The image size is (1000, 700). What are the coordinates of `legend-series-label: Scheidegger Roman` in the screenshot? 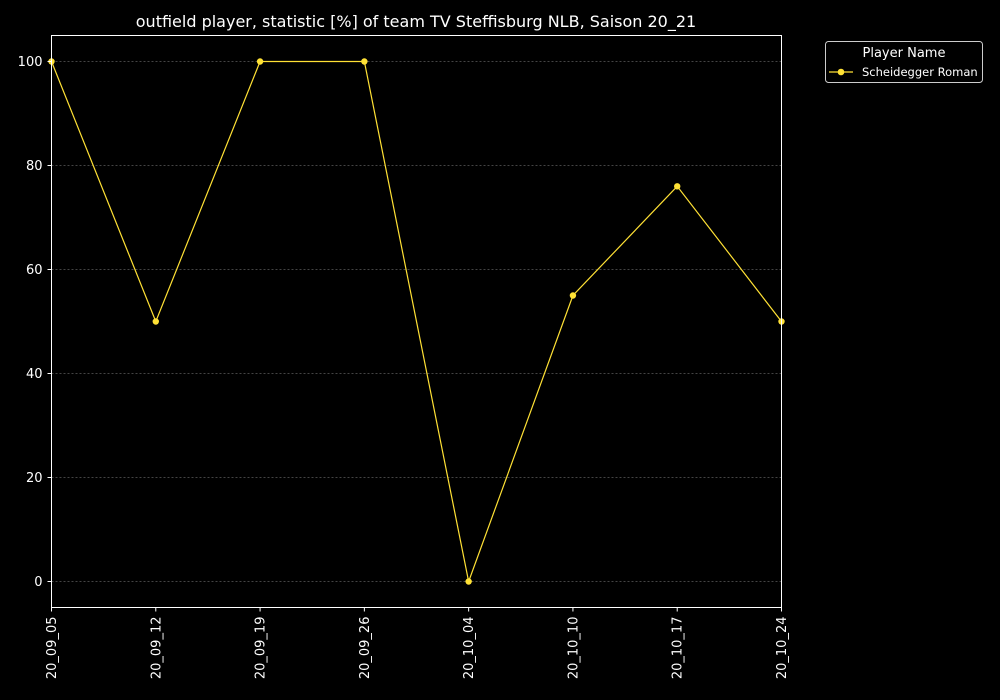 It's located at (920, 72).